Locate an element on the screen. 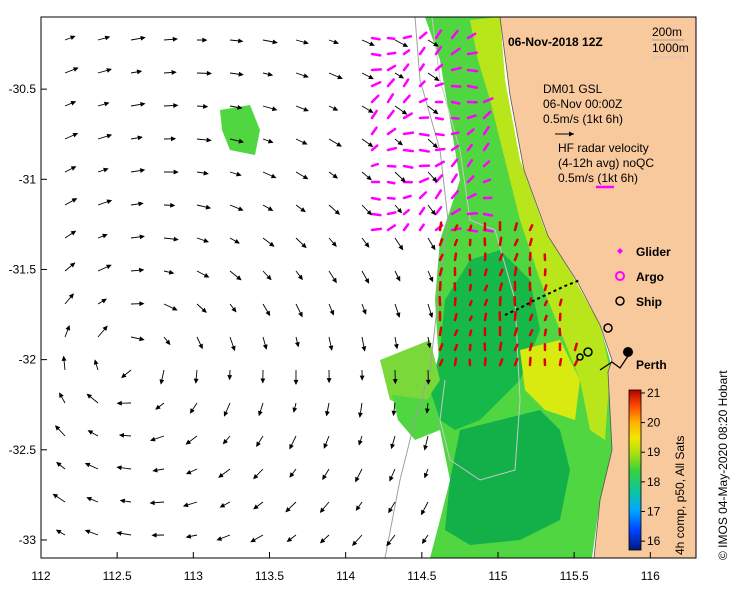  legend-ship: Ship is located at coordinates (649, 302).